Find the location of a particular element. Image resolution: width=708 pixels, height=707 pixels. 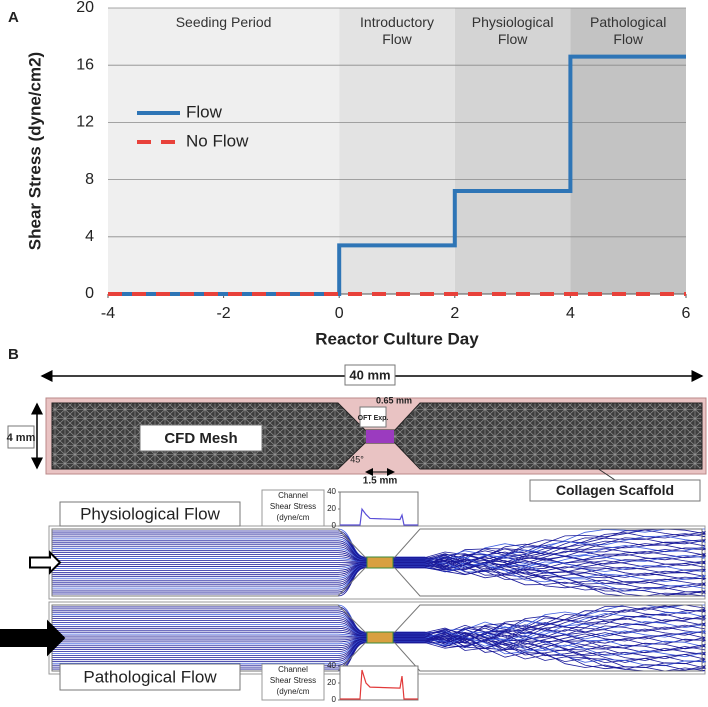

legend-label: Flow is located at coordinates (204, 111).